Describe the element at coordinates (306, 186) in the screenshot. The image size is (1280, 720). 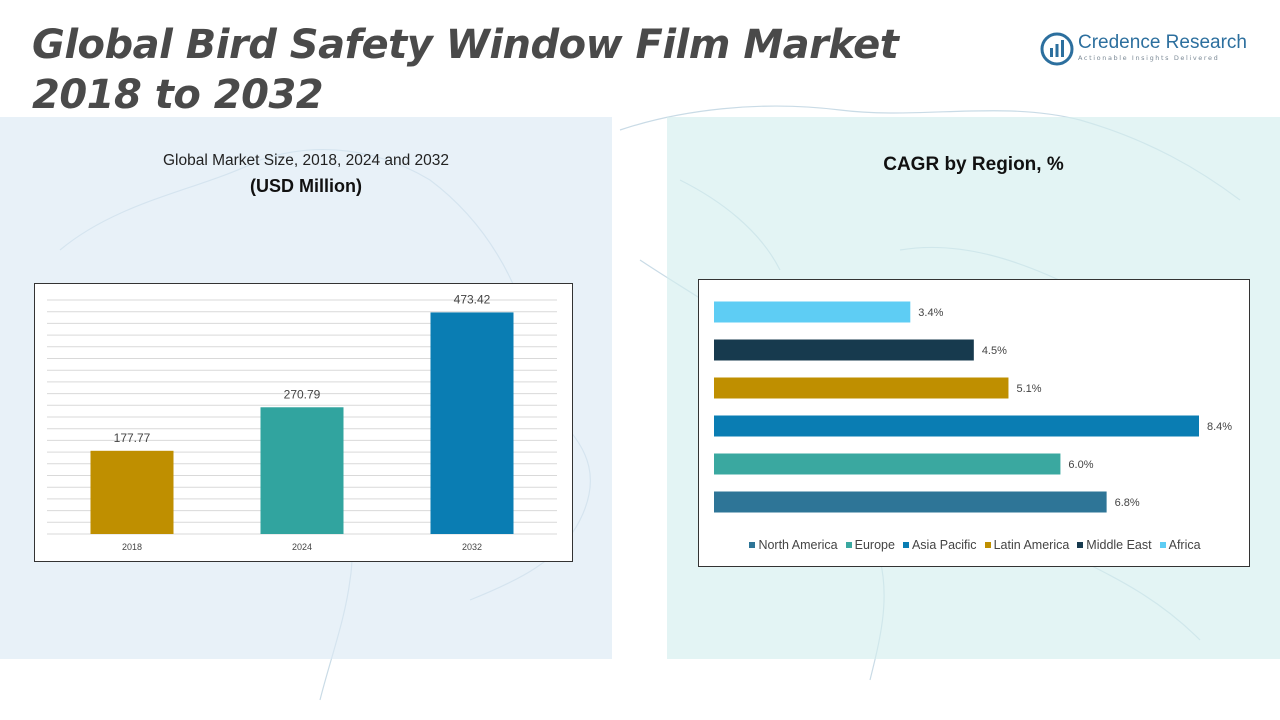
I see `market-size-unit: (USD Million)` at that location.